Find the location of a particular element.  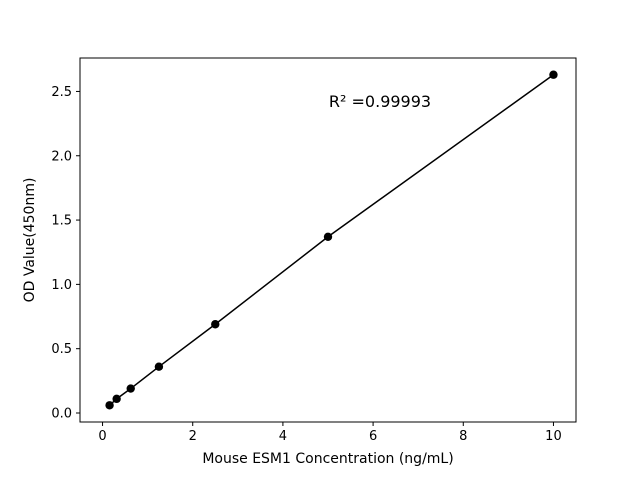

x-tick-label: 8 is located at coordinates (463, 436).